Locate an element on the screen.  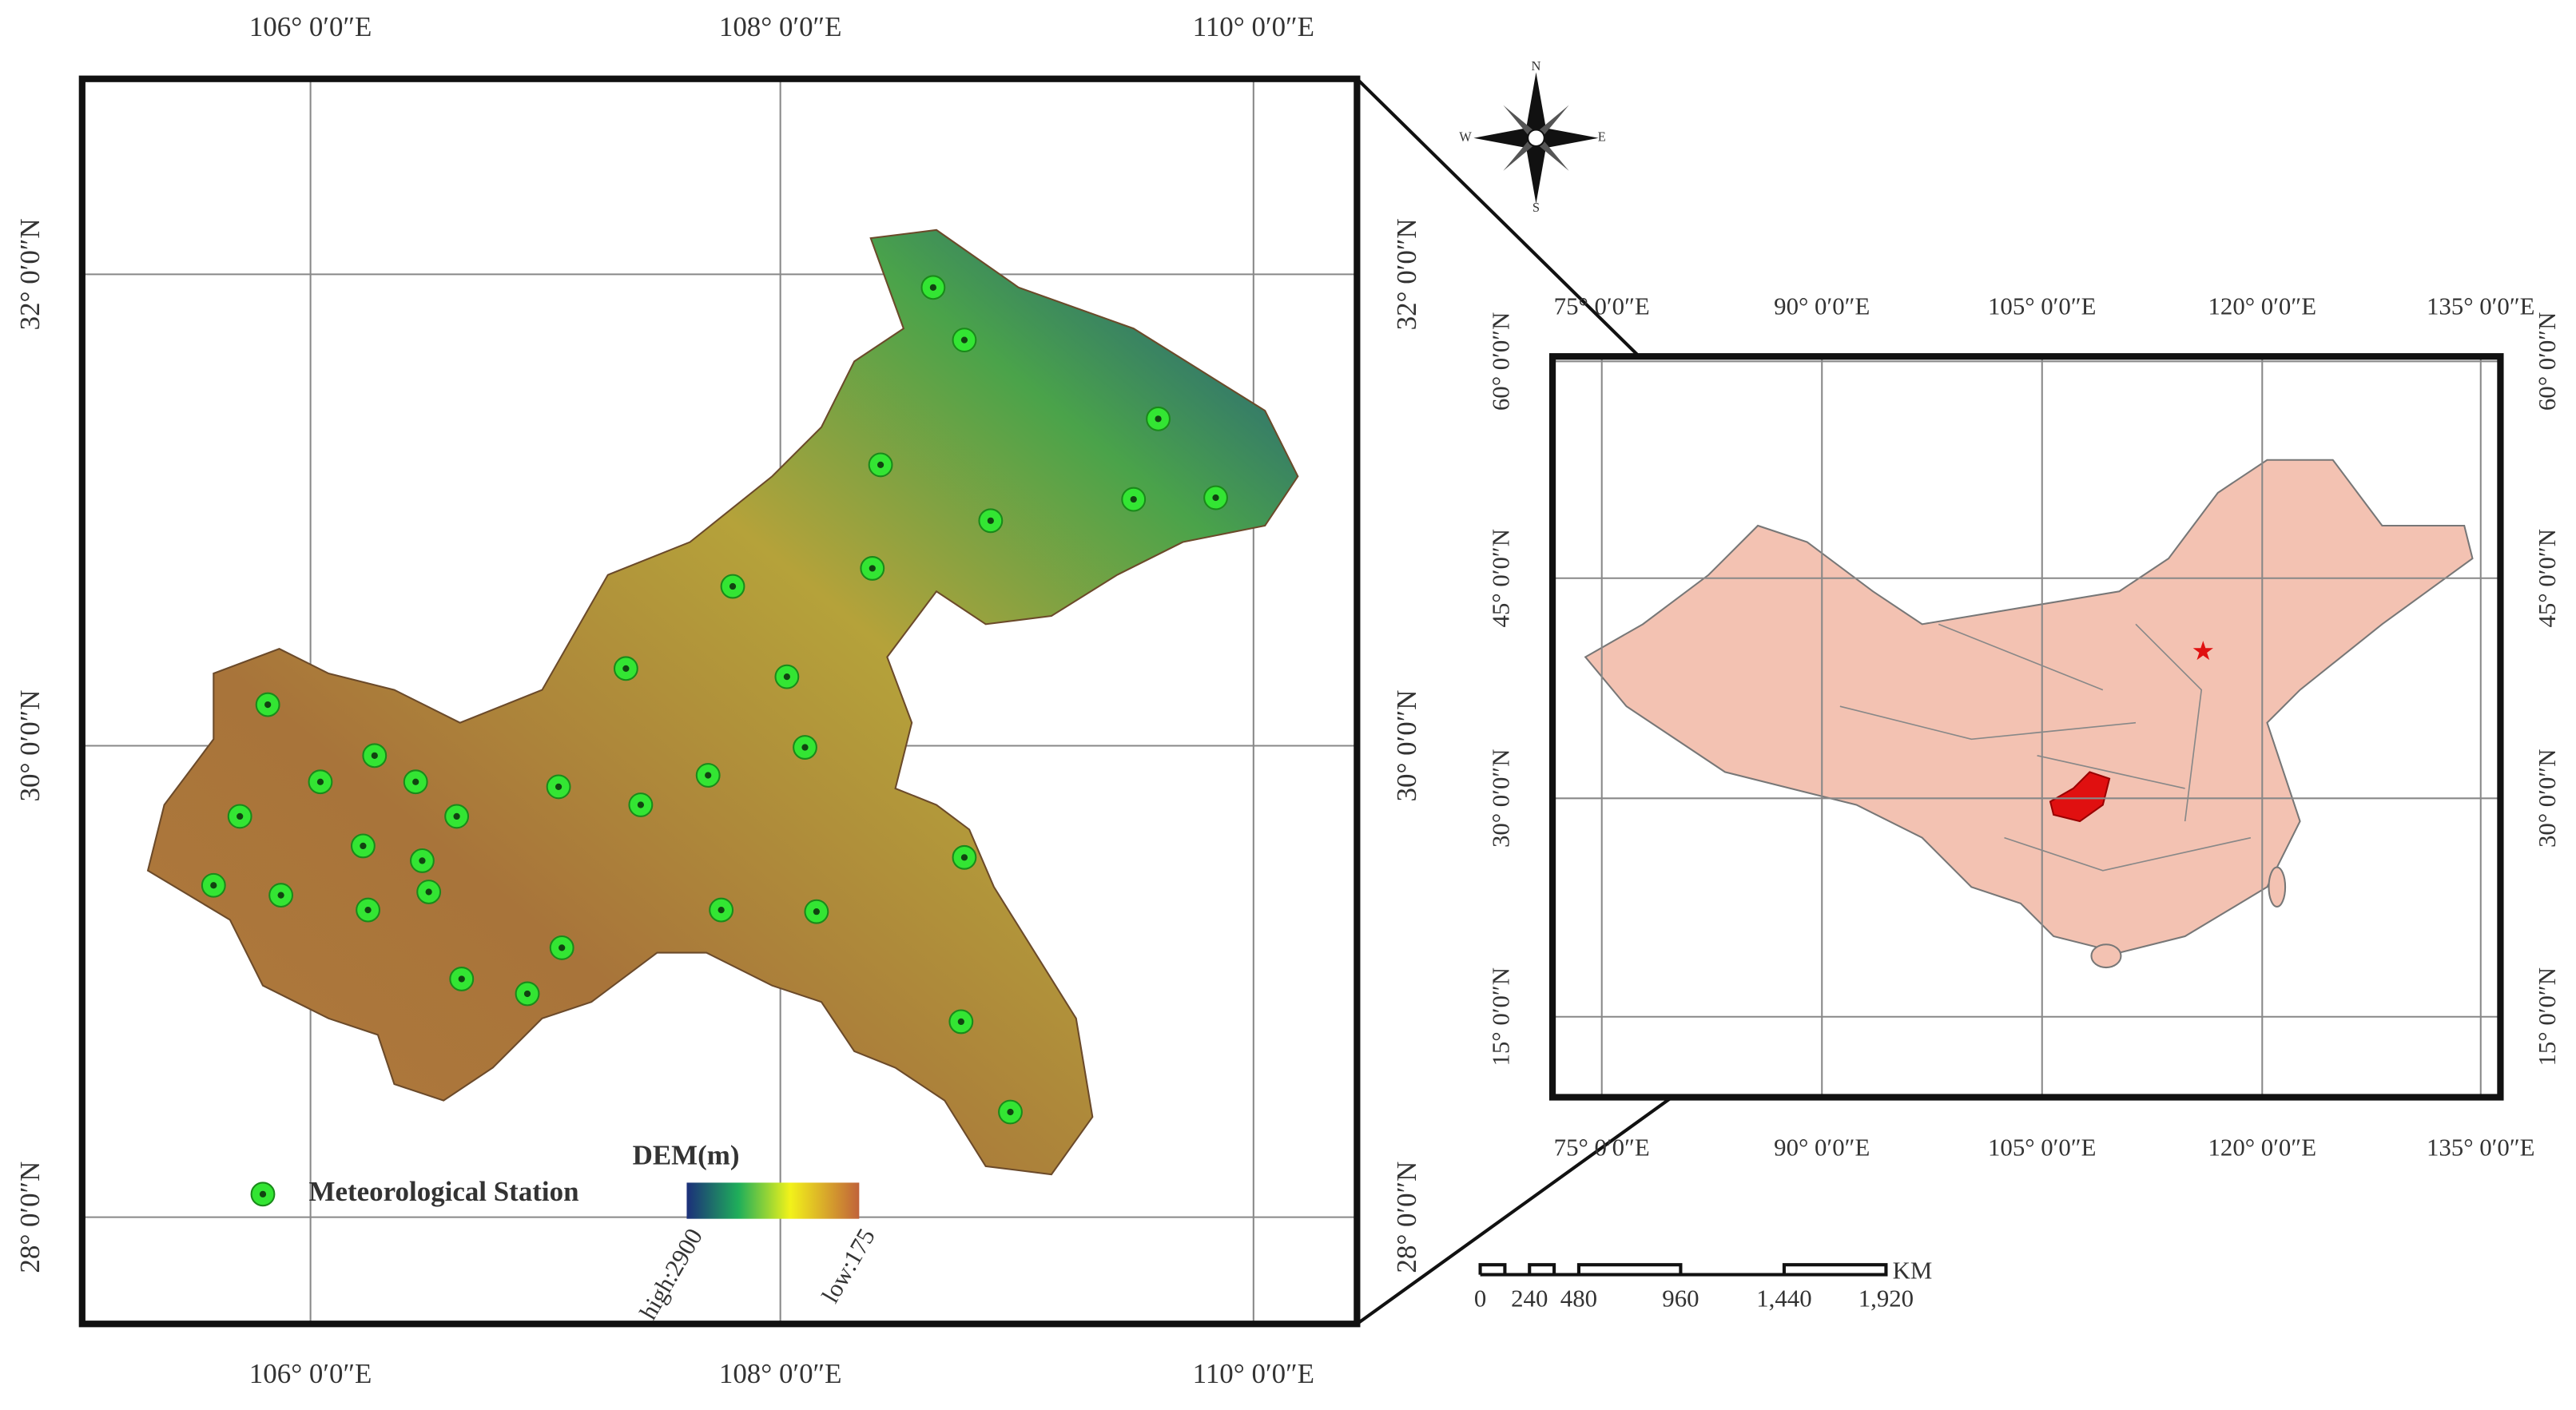
top-label: 90° 0′0″E is located at coordinates (1822, 306).